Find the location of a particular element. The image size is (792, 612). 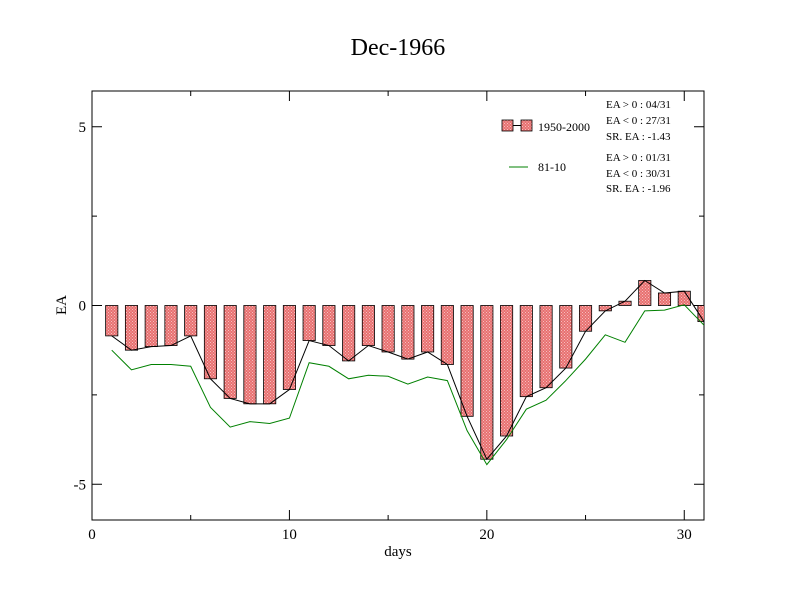

stat-s2-negative: EA < 0 : 30/31 is located at coordinates (638, 174).